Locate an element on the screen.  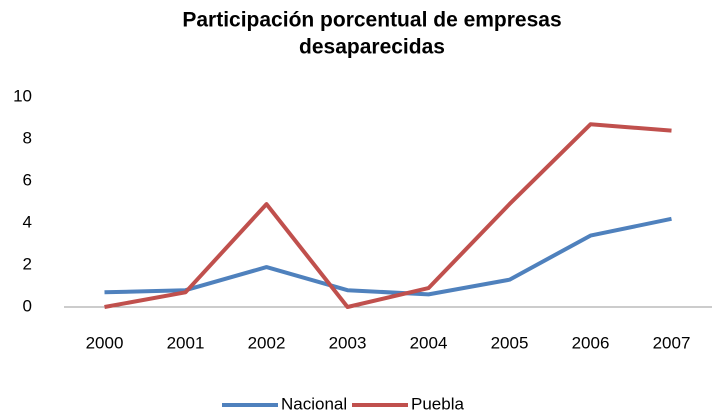
x-tick-label: 2001 is located at coordinates (186, 342).